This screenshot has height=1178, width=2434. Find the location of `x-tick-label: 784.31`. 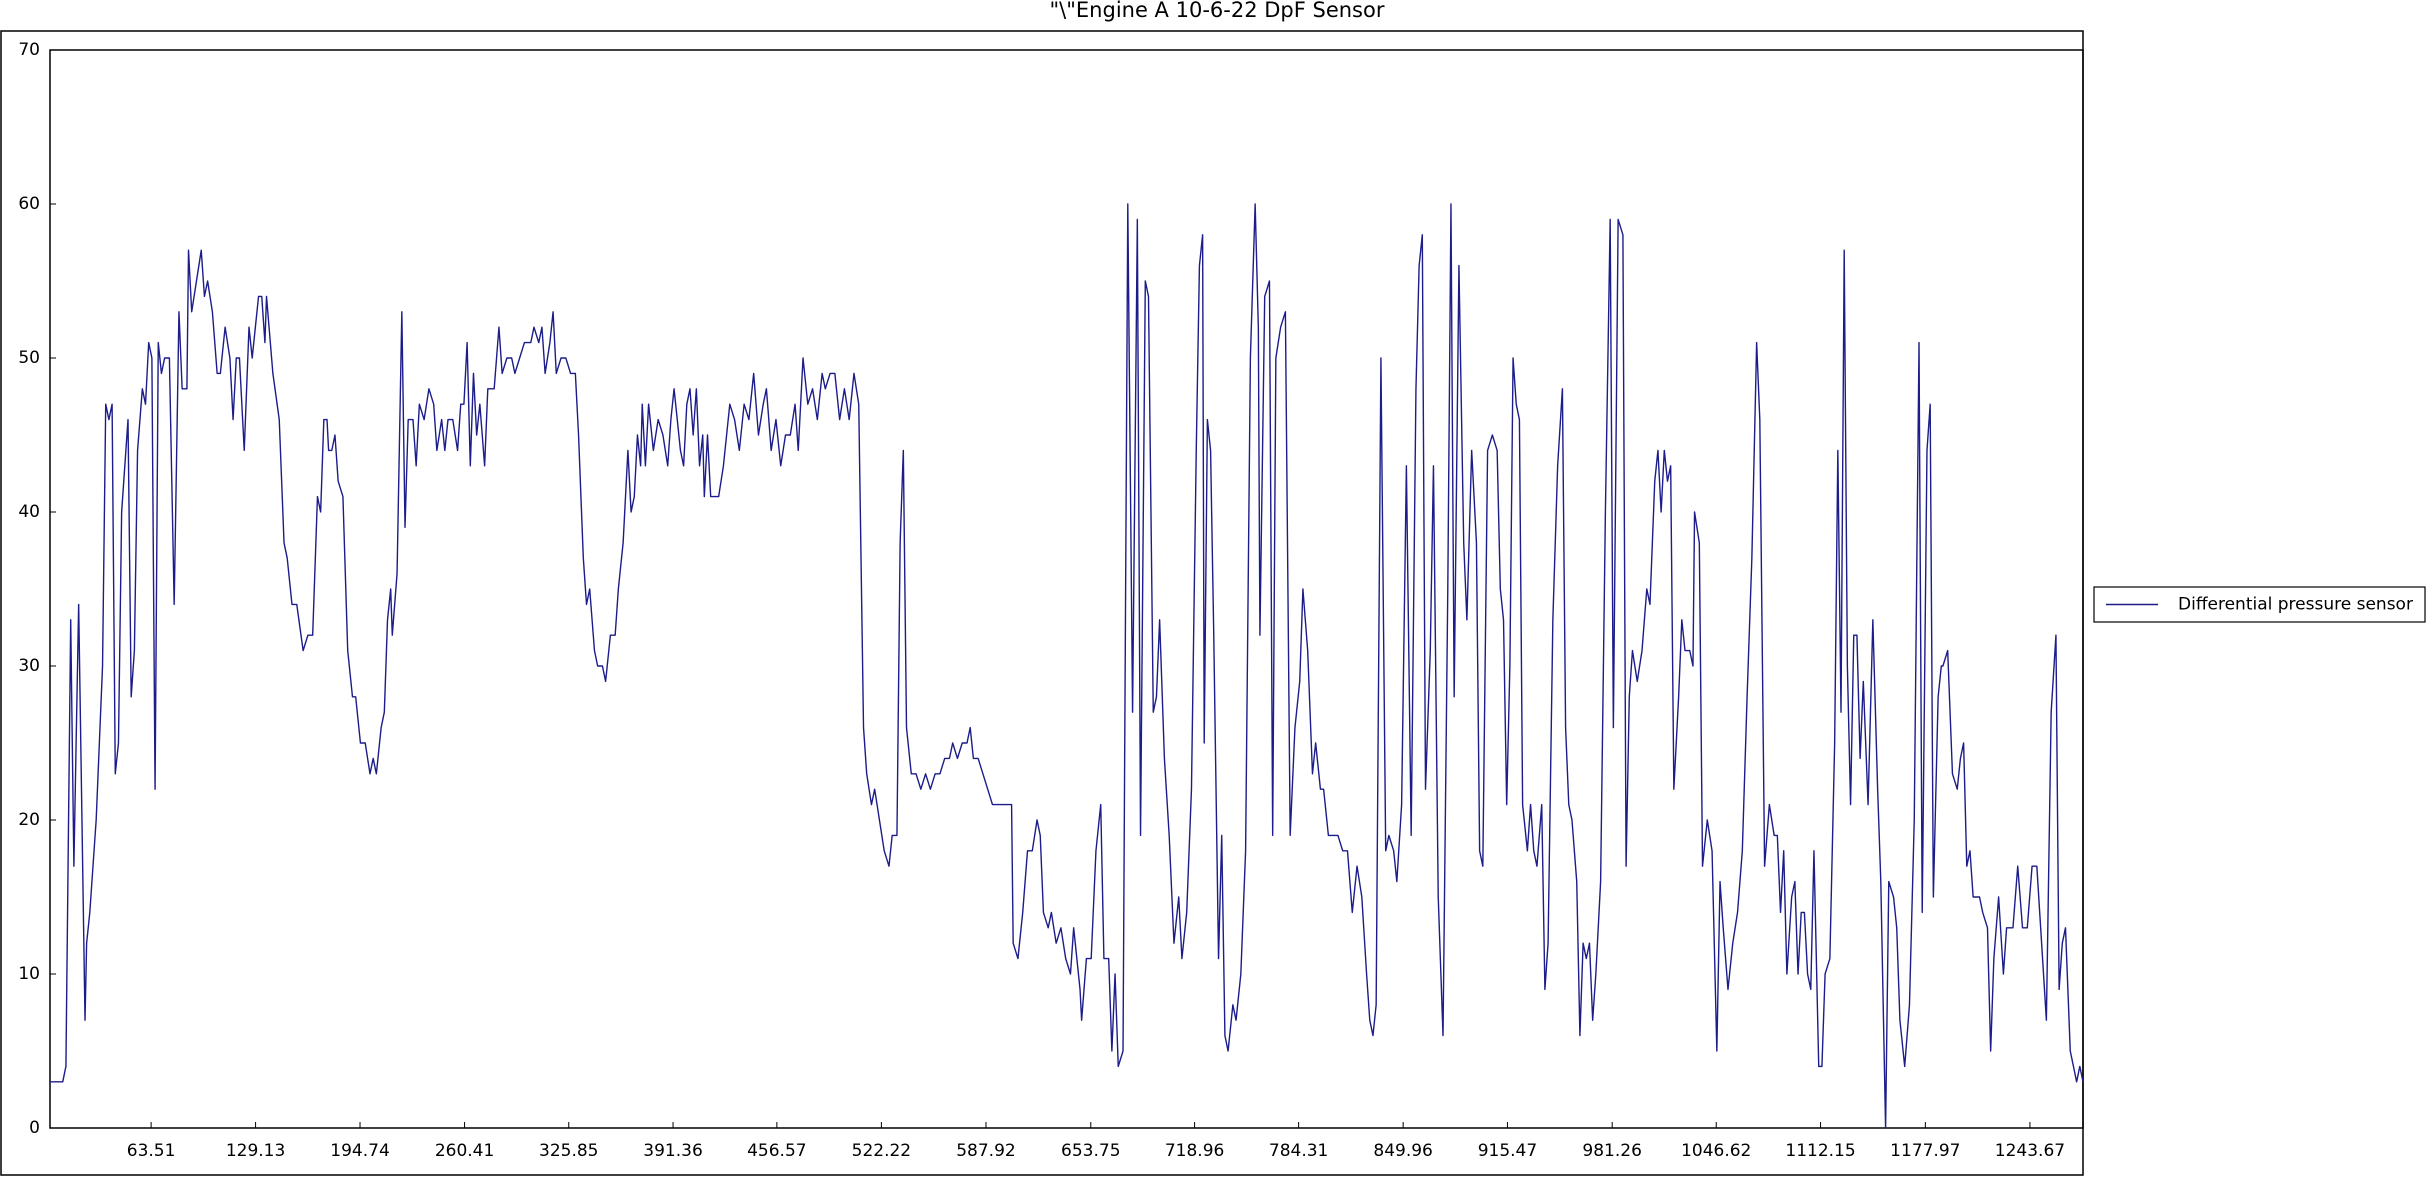

x-tick-label: 784.31 is located at coordinates (1298, 1151).